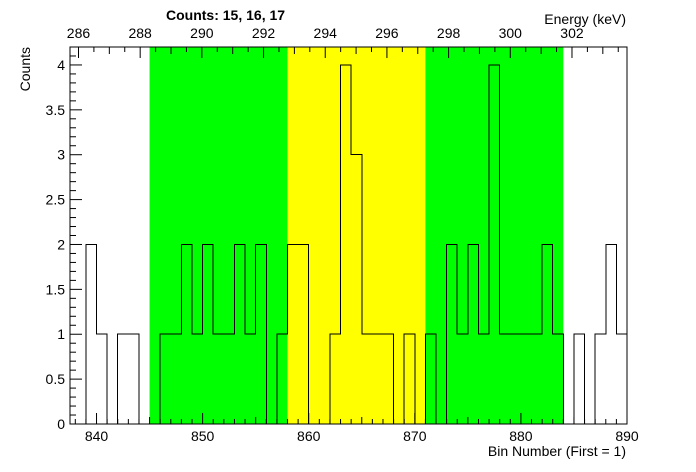 The width and height of the screenshot is (696, 472). Describe the element at coordinates (61, 65) in the screenshot. I see `y-tick-label: 4` at that location.